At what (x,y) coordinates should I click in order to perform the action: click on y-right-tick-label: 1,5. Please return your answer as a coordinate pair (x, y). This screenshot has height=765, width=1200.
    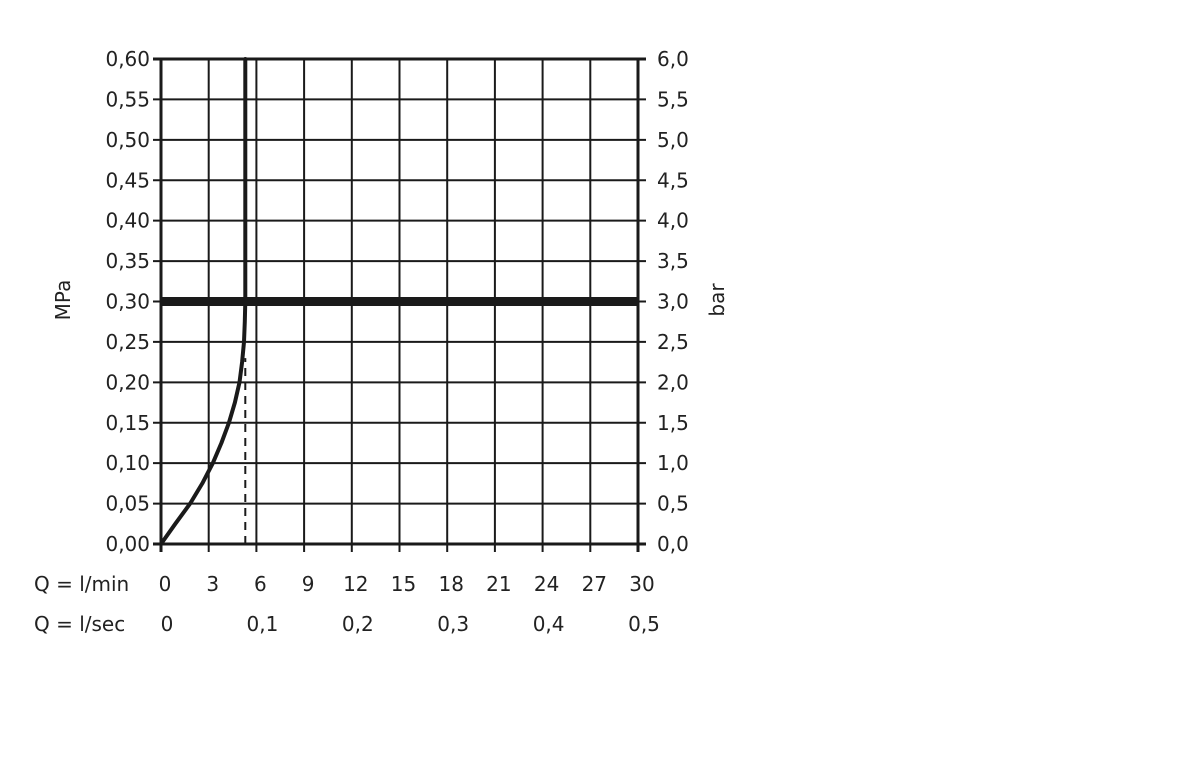
    Looking at the image, I should click on (673, 423).